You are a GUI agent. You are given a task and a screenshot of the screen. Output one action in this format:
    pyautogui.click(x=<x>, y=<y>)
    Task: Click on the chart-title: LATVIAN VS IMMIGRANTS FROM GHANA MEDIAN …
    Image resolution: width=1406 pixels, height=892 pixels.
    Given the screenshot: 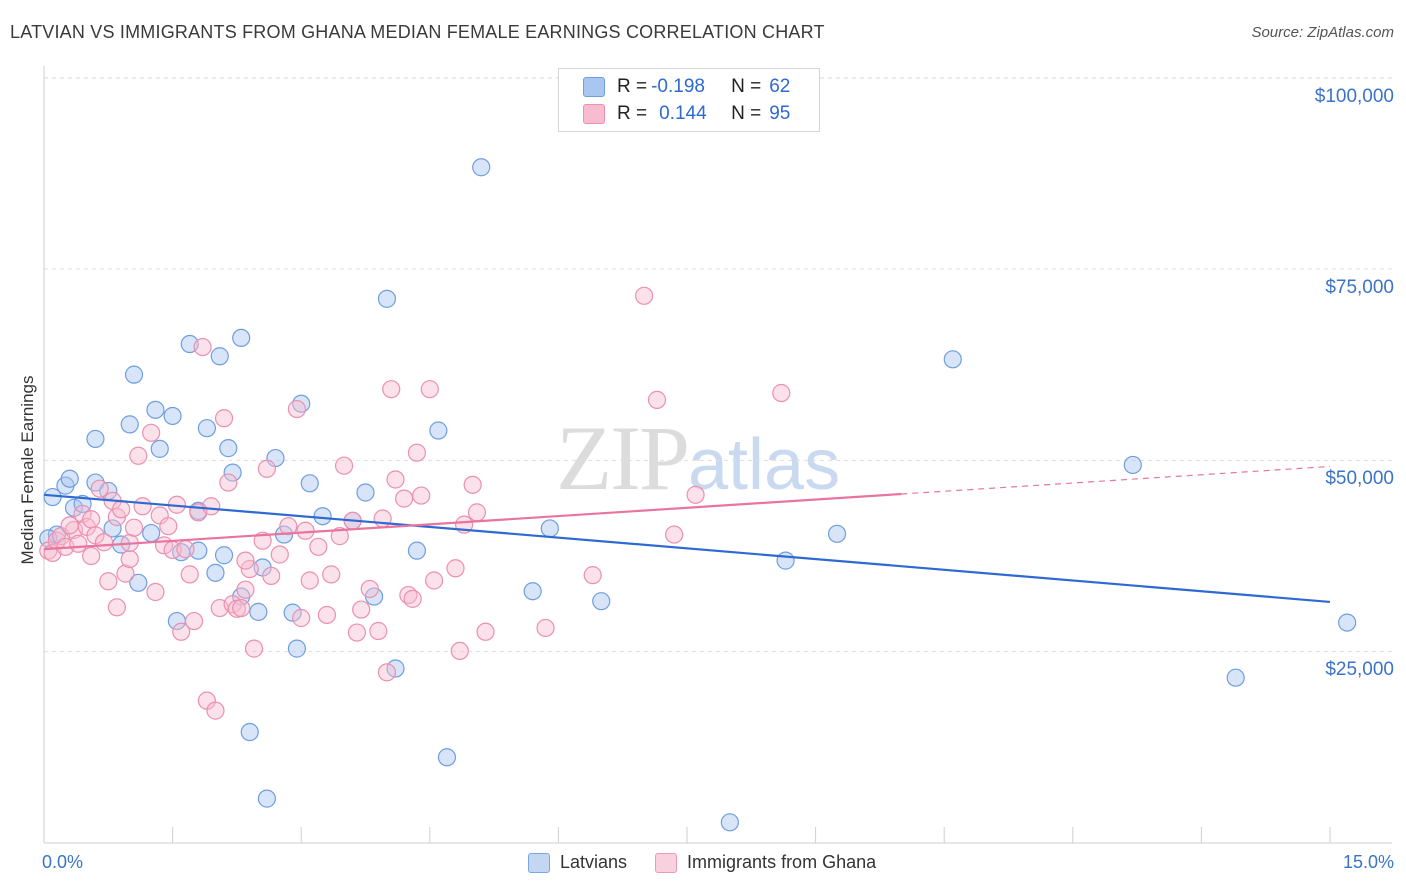 What is the action you would take?
    pyautogui.click(x=417, y=32)
    